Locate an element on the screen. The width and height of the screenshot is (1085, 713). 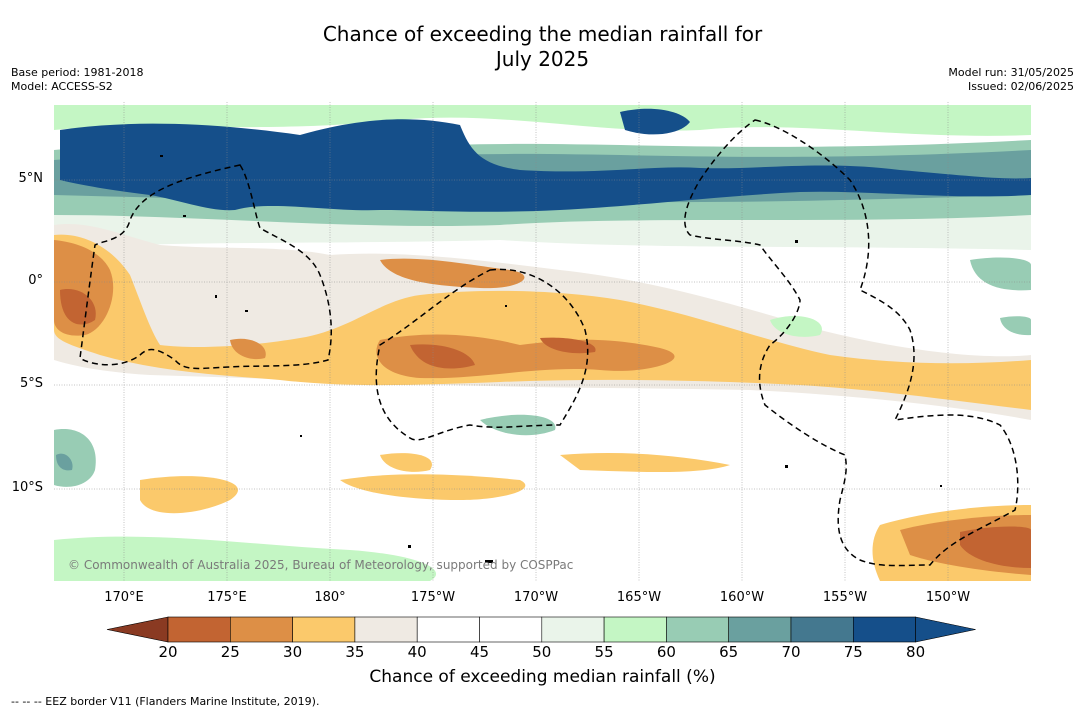
band-65-70-e is located at coordinates (1000, 274).